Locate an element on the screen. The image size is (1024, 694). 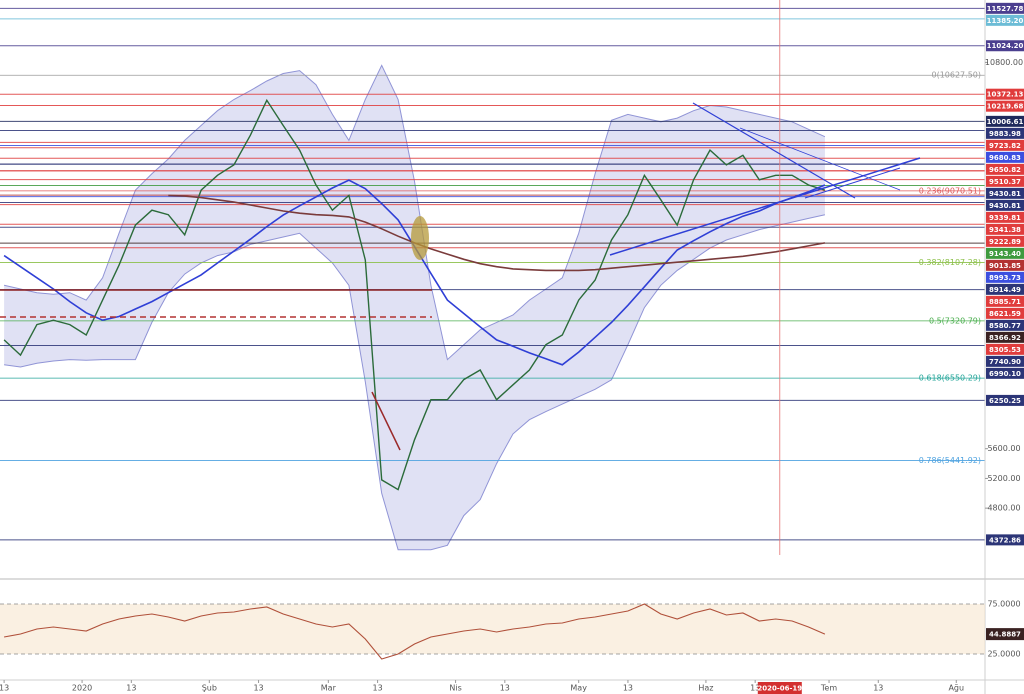
y-tick-label: 5200.00 is located at coordinates (1003, 478).